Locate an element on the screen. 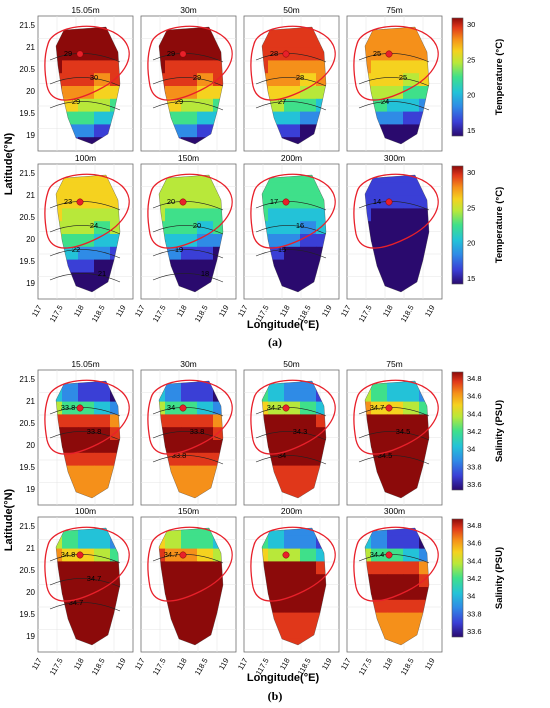  contour-label: 30 is located at coordinates (94, 77).